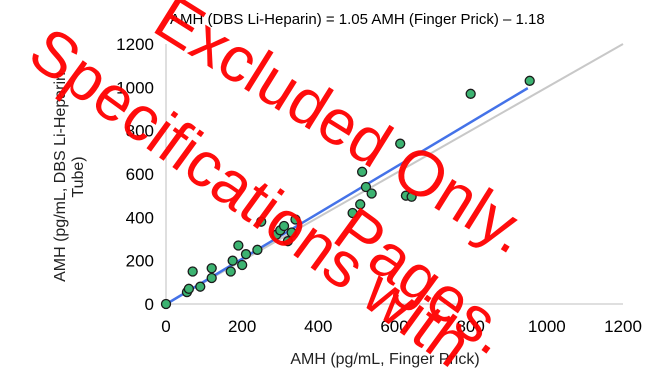 The image size is (659, 380). What do you see at coordinates (140, 261) in the screenshot?
I see `y-tick-label: 200` at bounding box center [140, 261].